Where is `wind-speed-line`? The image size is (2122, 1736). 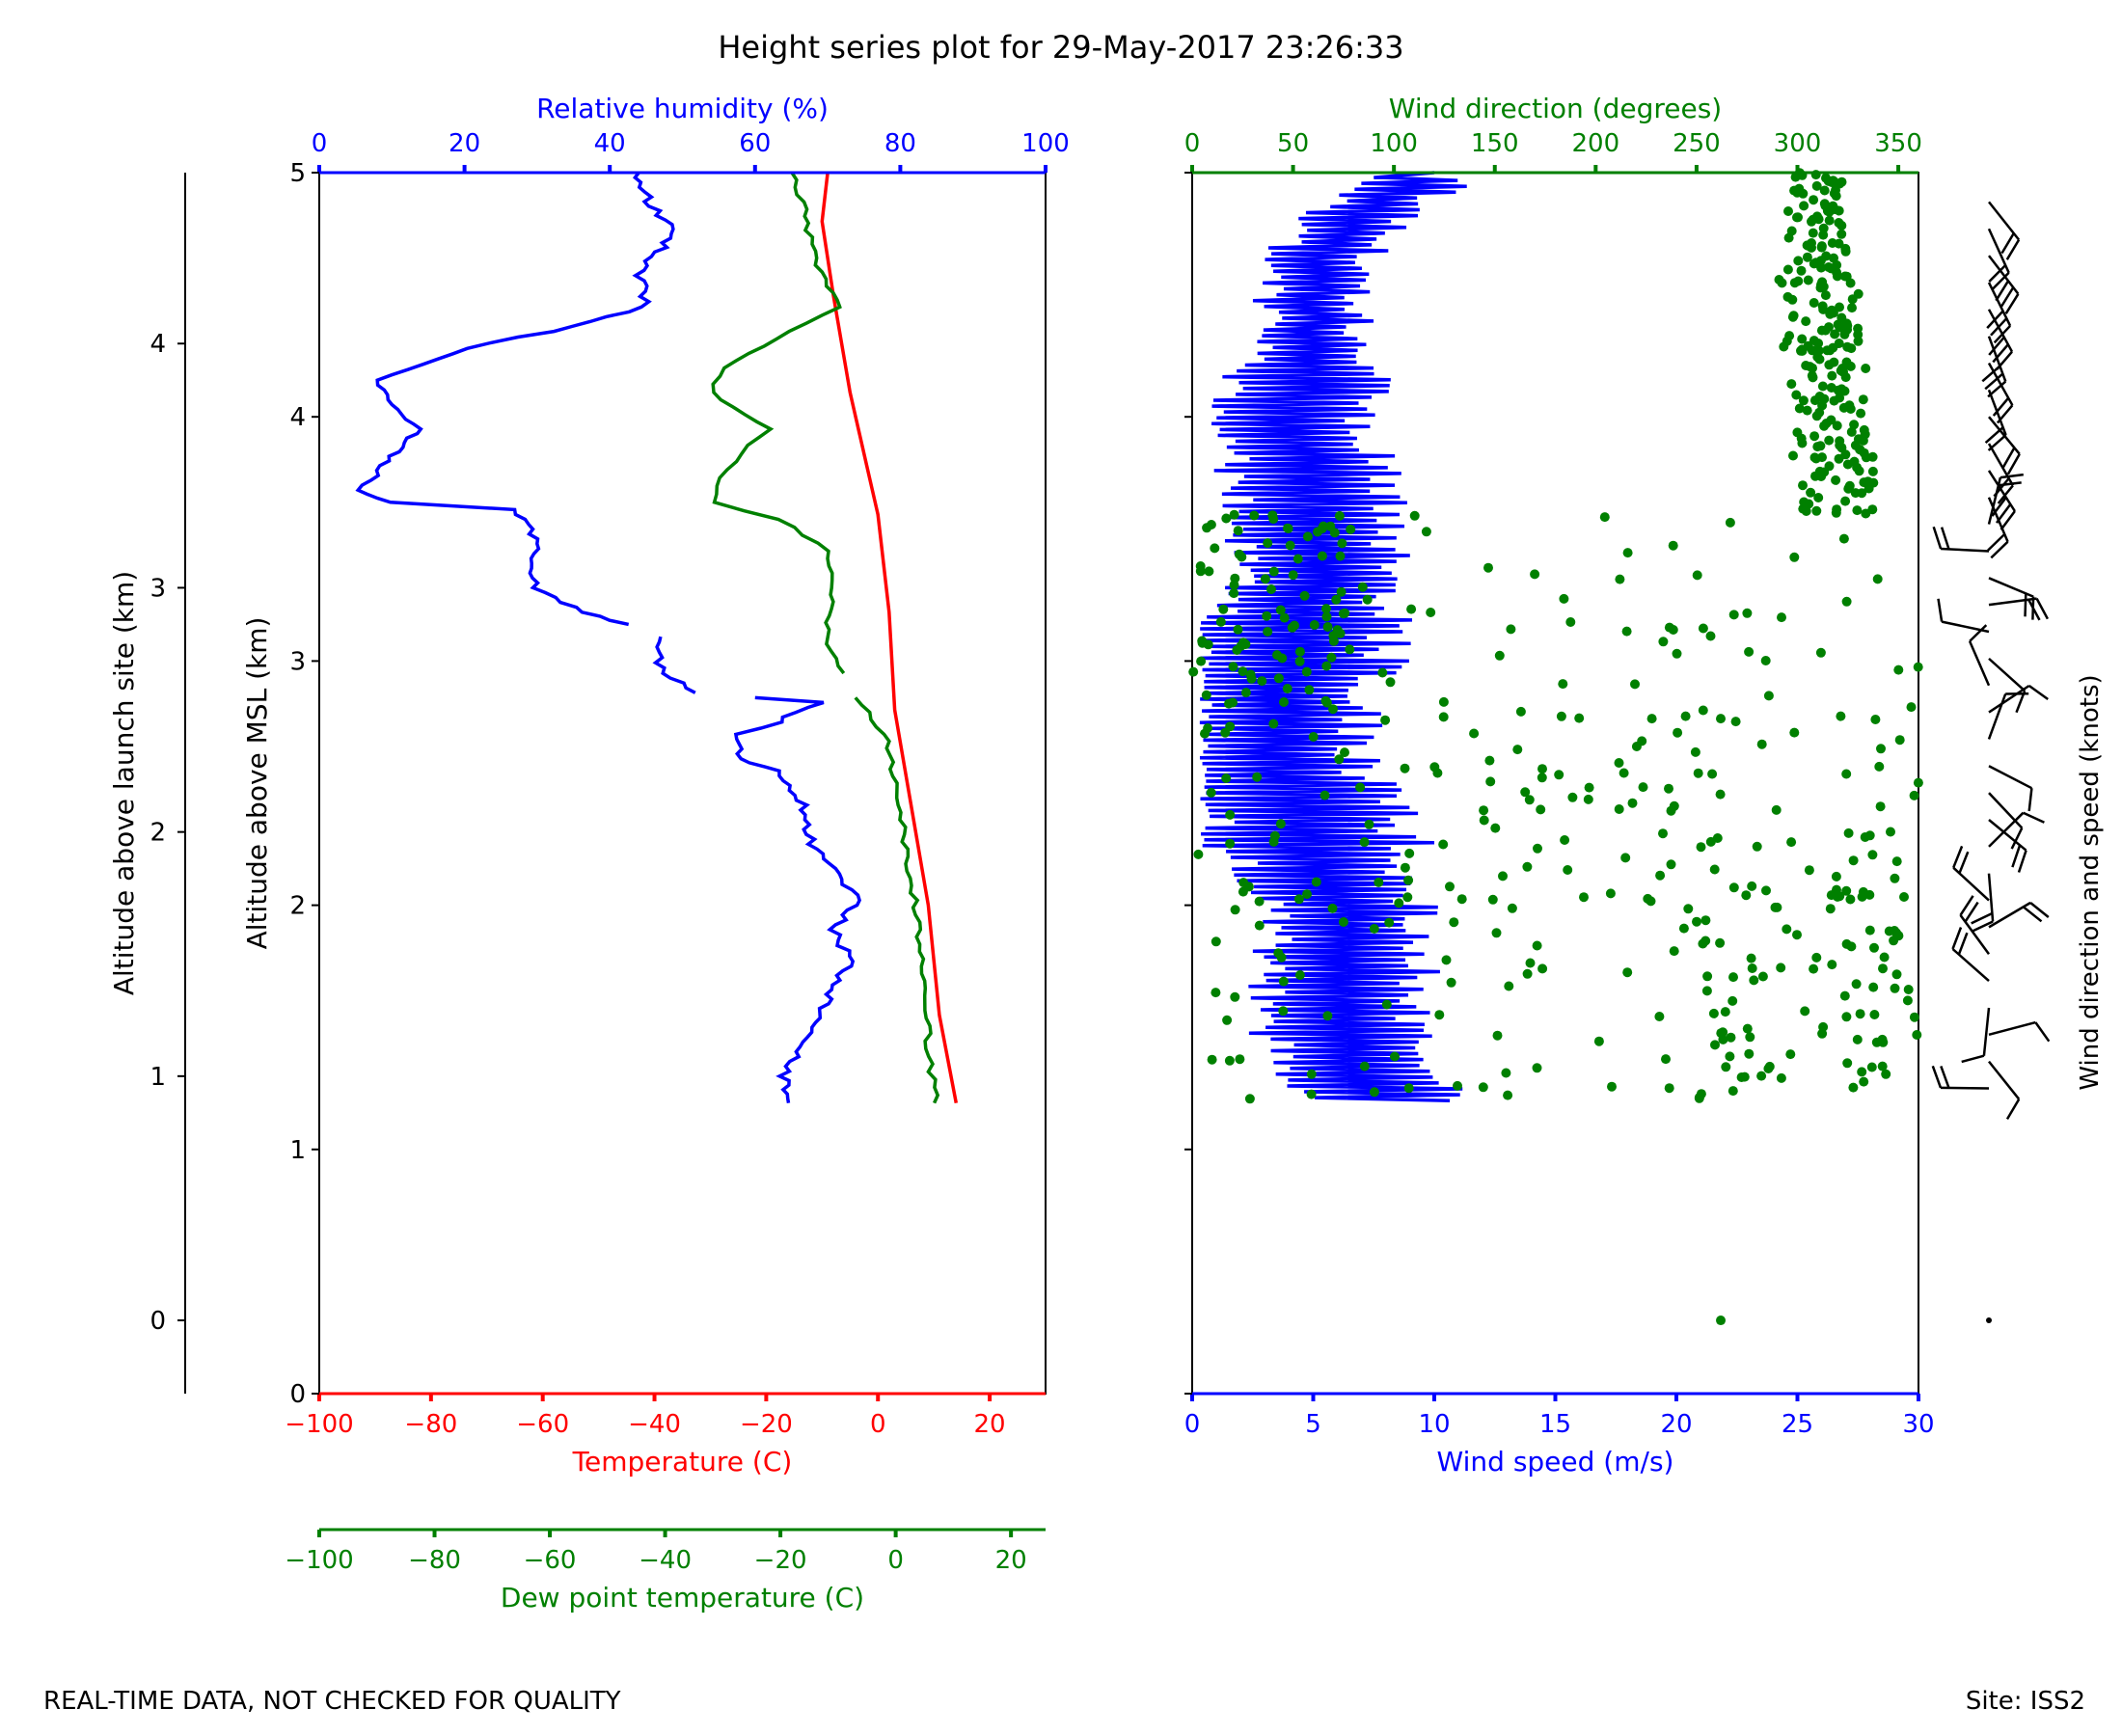
wind-speed-line is located at coordinates (1333, 636).